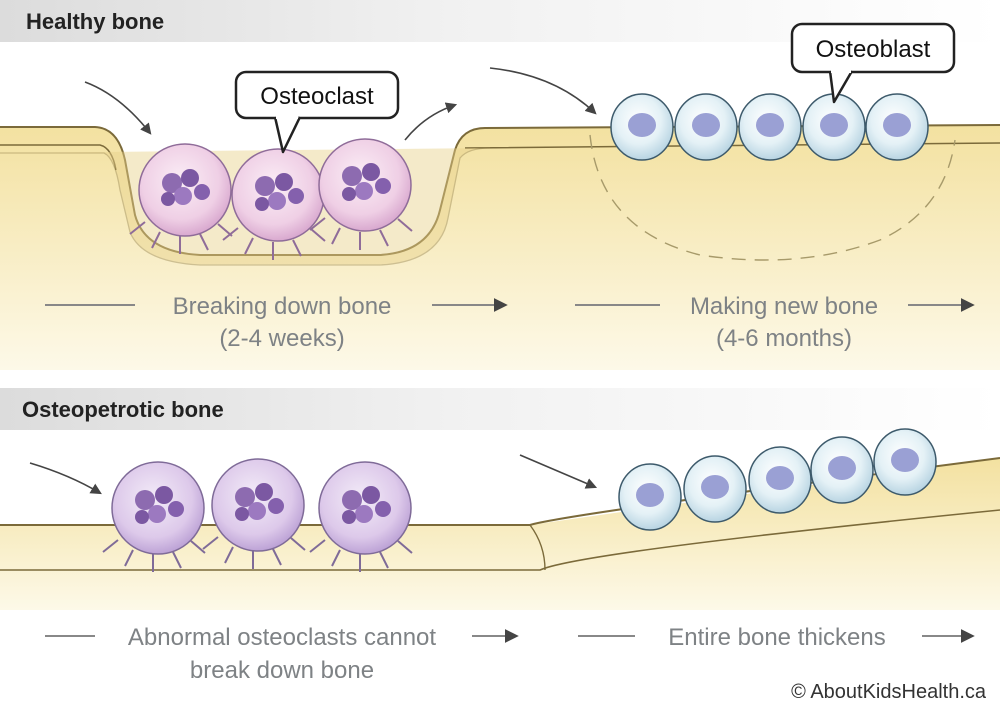 This screenshot has height=712, width=1000. What do you see at coordinates (500, 540) in the screenshot?
I see `osteopetrotic-bone-inner-line` at bounding box center [500, 540].